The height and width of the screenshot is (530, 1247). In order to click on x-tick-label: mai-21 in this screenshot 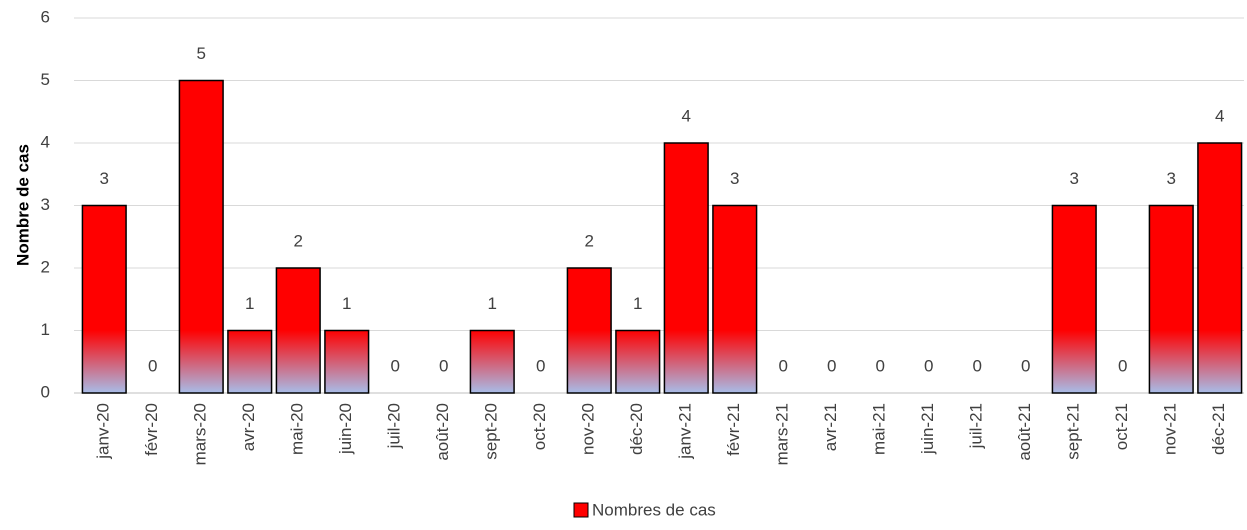, I will do `click(879, 429)`.